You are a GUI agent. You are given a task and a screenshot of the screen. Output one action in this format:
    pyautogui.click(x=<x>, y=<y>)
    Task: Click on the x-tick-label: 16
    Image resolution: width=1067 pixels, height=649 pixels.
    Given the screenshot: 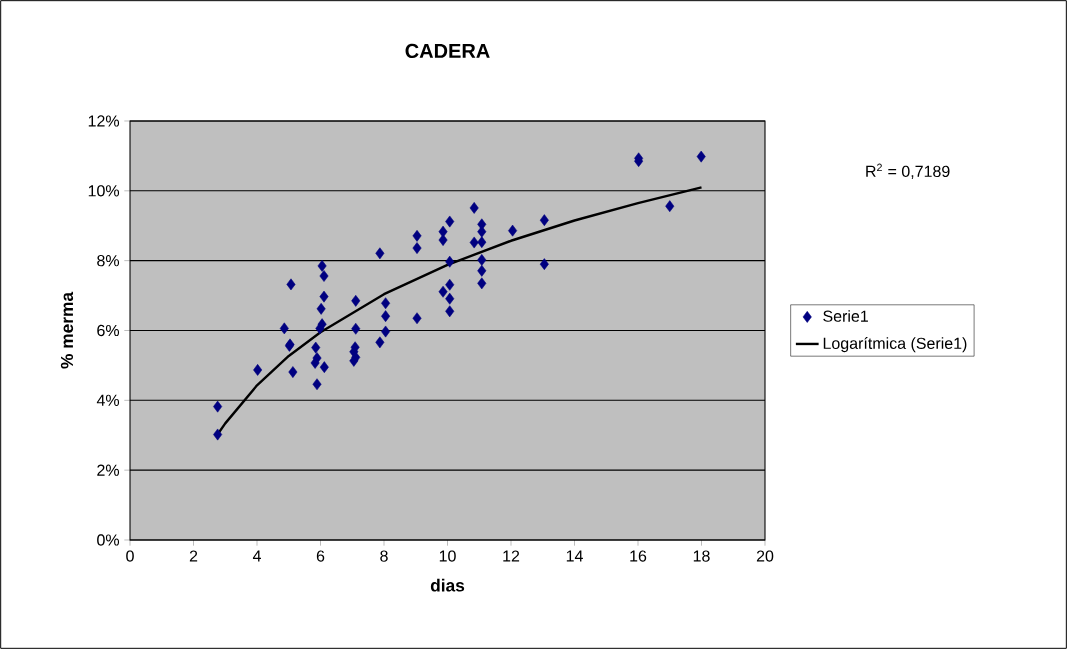 What is the action you would take?
    pyautogui.click(x=638, y=556)
    